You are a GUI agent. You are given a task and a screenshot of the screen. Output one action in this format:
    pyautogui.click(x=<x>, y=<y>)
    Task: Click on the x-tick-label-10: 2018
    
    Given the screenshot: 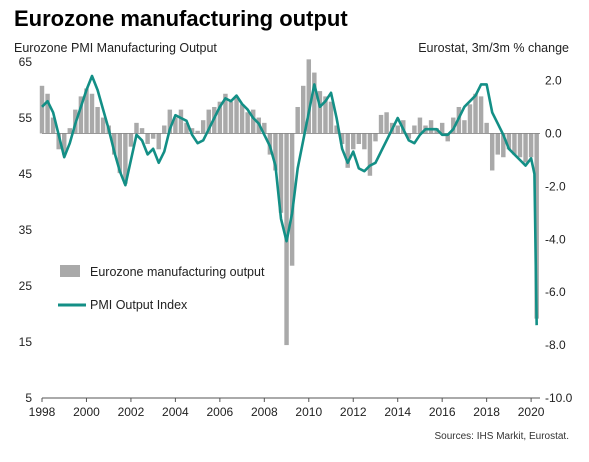 What is the action you would take?
    pyautogui.click(x=486, y=412)
    